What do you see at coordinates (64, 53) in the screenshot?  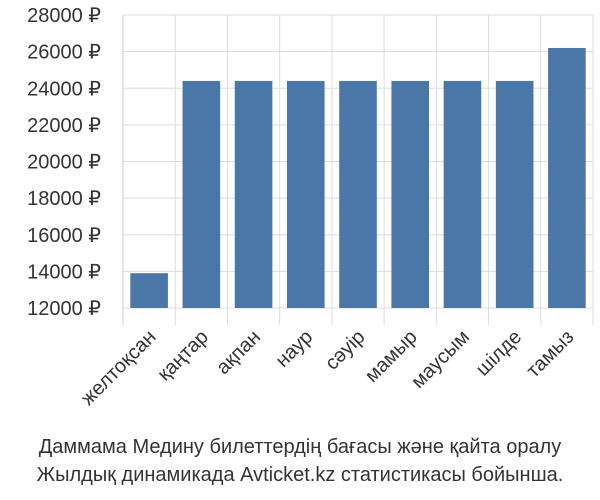 I see `y-tick-label: 26000 ₽` at bounding box center [64, 53].